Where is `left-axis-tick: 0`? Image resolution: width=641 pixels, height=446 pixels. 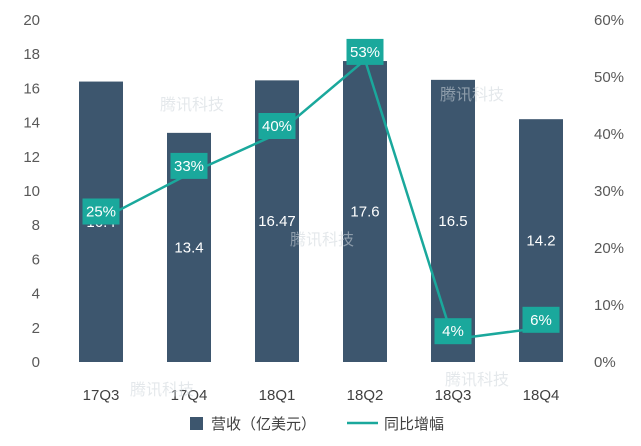
left-axis-tick: 0 is located at coordinates (36, 362).